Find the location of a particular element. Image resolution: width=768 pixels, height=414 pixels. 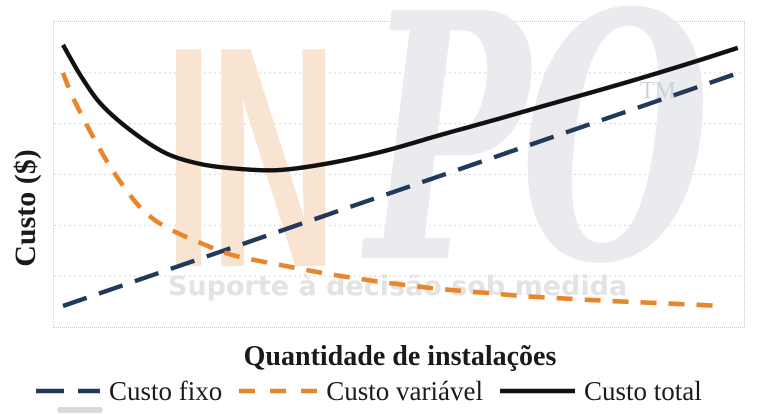

legend-line-custo-total-icon is located at coordinates (537, 391).